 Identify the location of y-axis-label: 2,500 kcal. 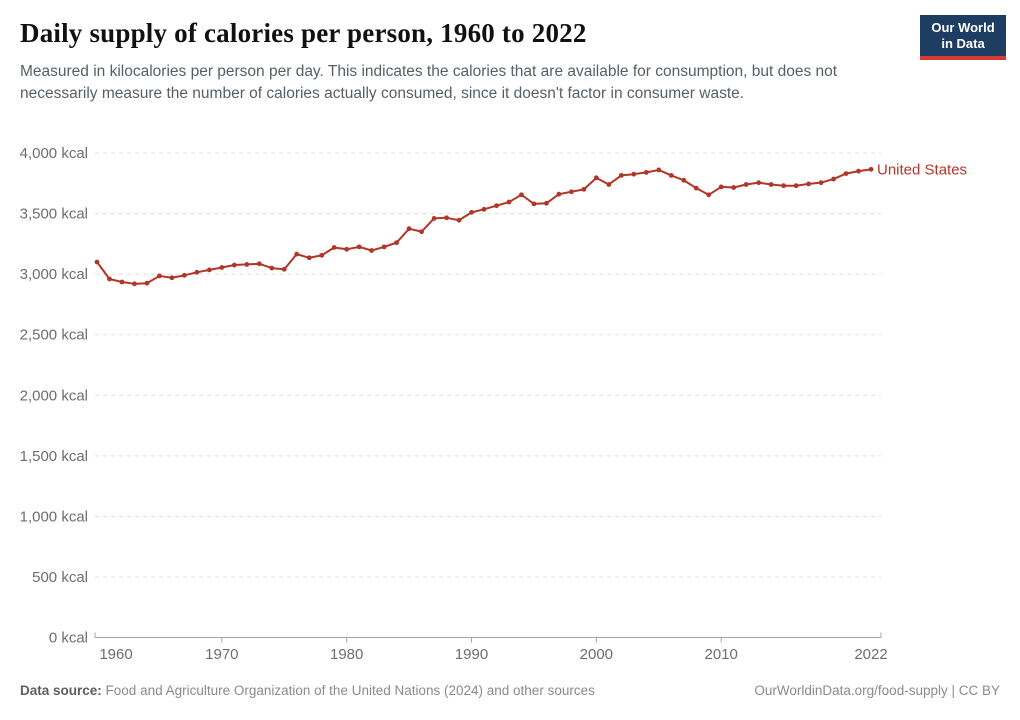
(54, 335).